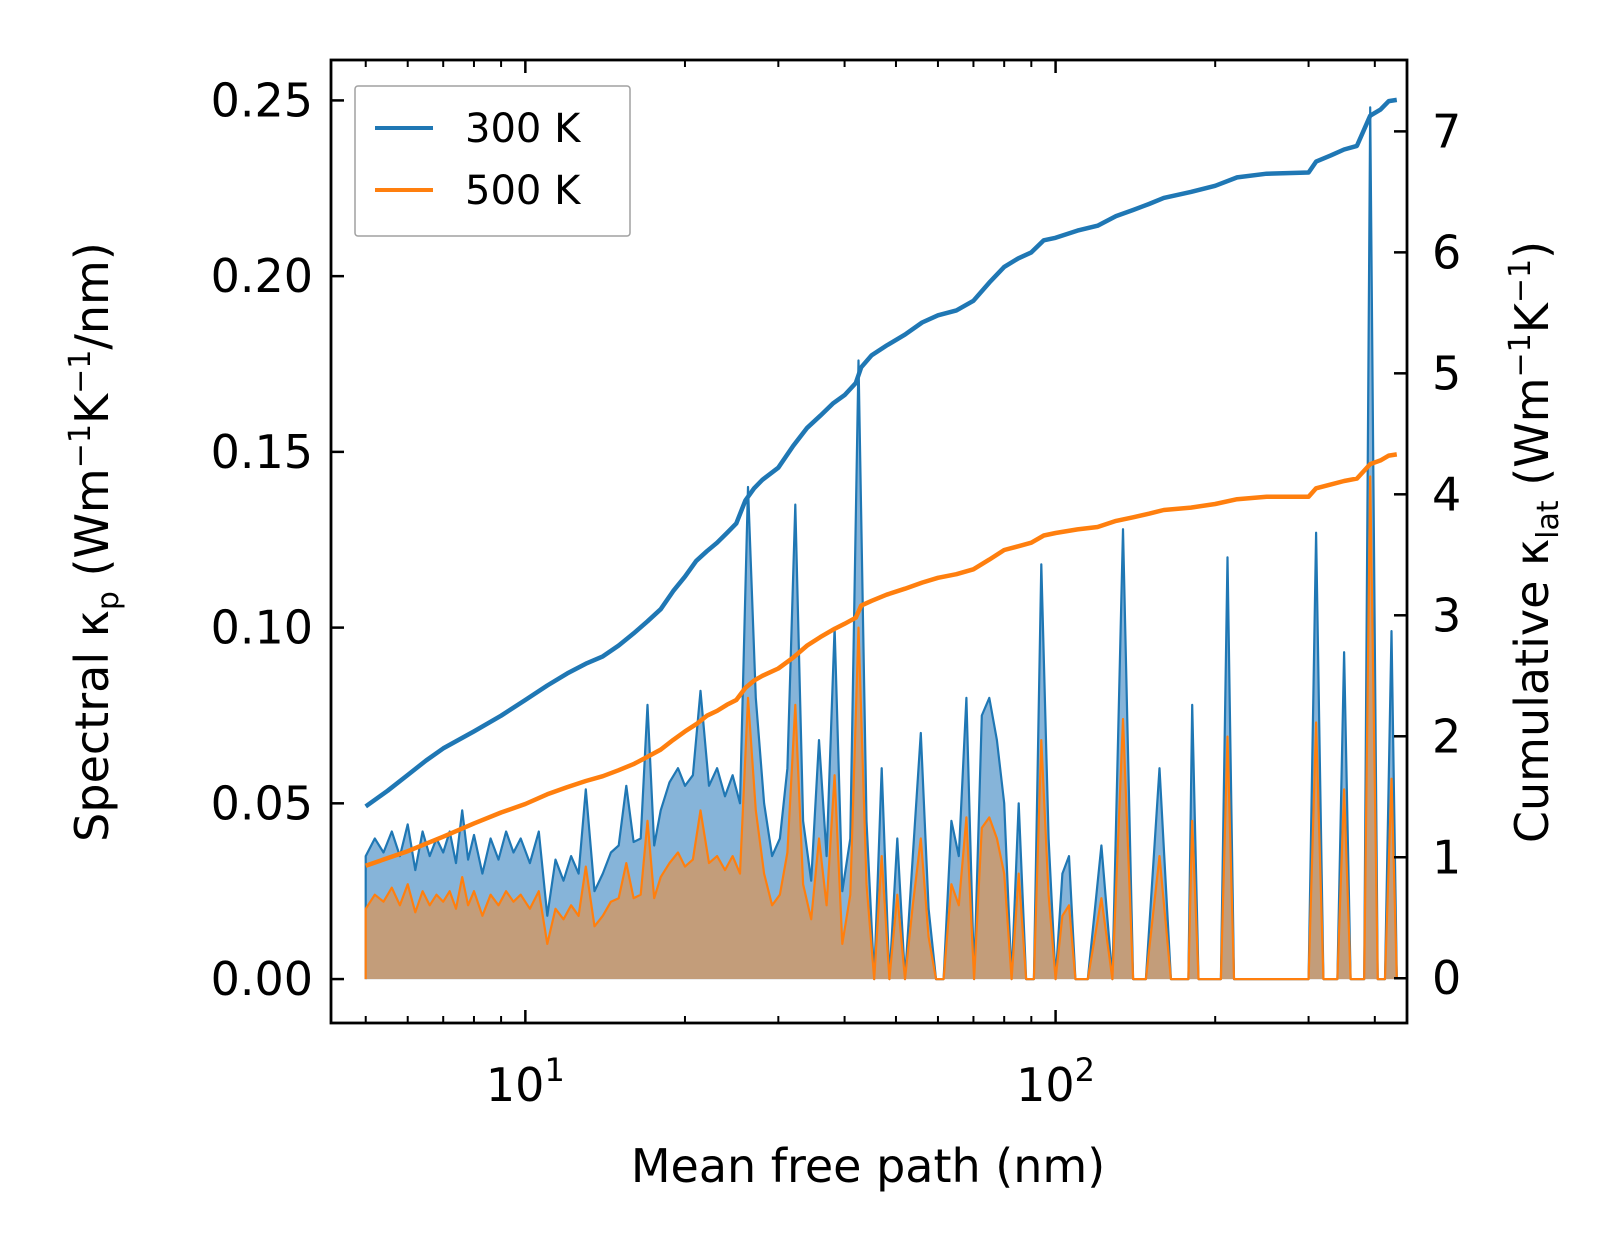 This screenshot has height=1254, width=1623. What do you see at coordinates (1446, 494) in the screenshot?
I see `right-tick-label: 4` at bounding box center [1446, 494].